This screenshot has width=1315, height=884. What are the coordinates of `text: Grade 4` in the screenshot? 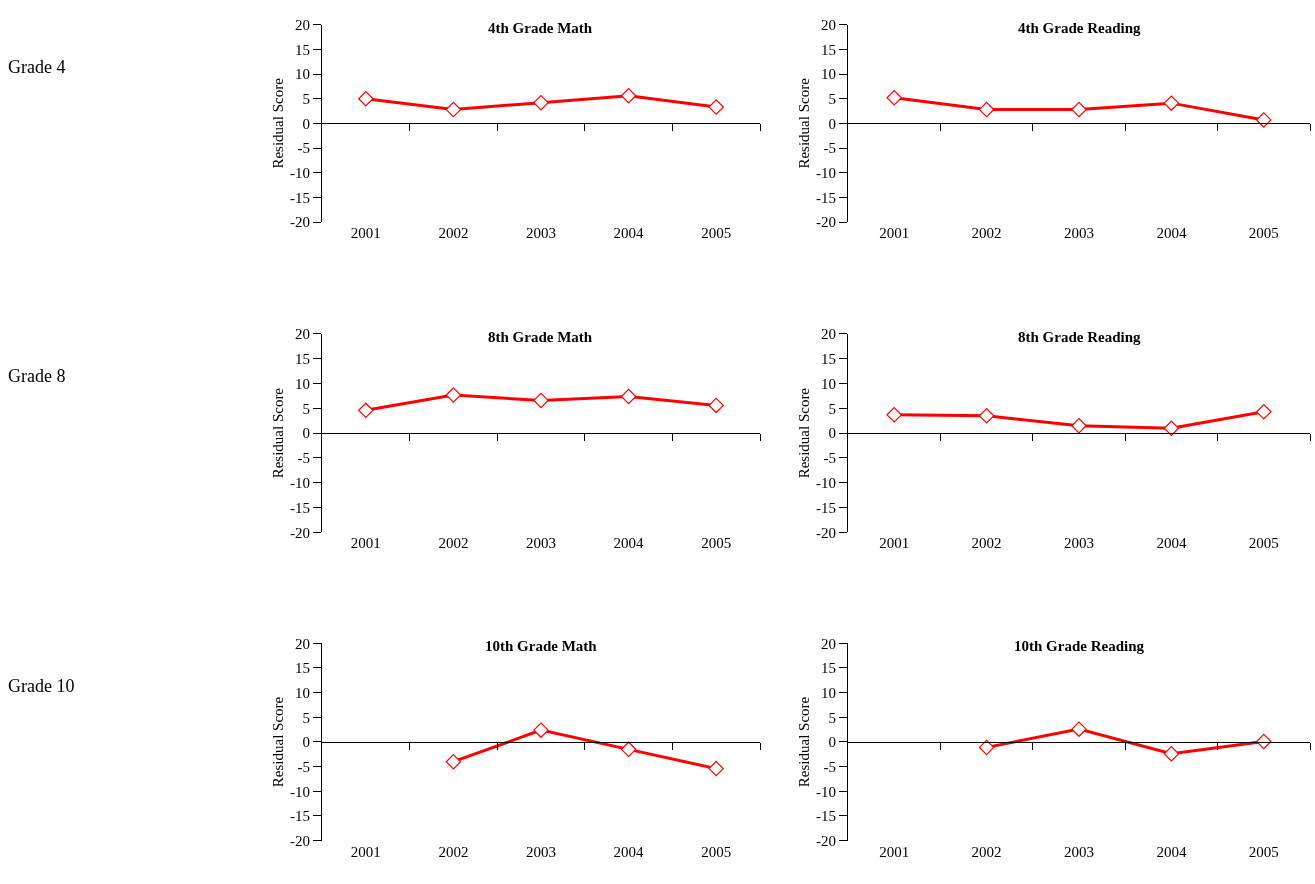 It's located at (37, 67).